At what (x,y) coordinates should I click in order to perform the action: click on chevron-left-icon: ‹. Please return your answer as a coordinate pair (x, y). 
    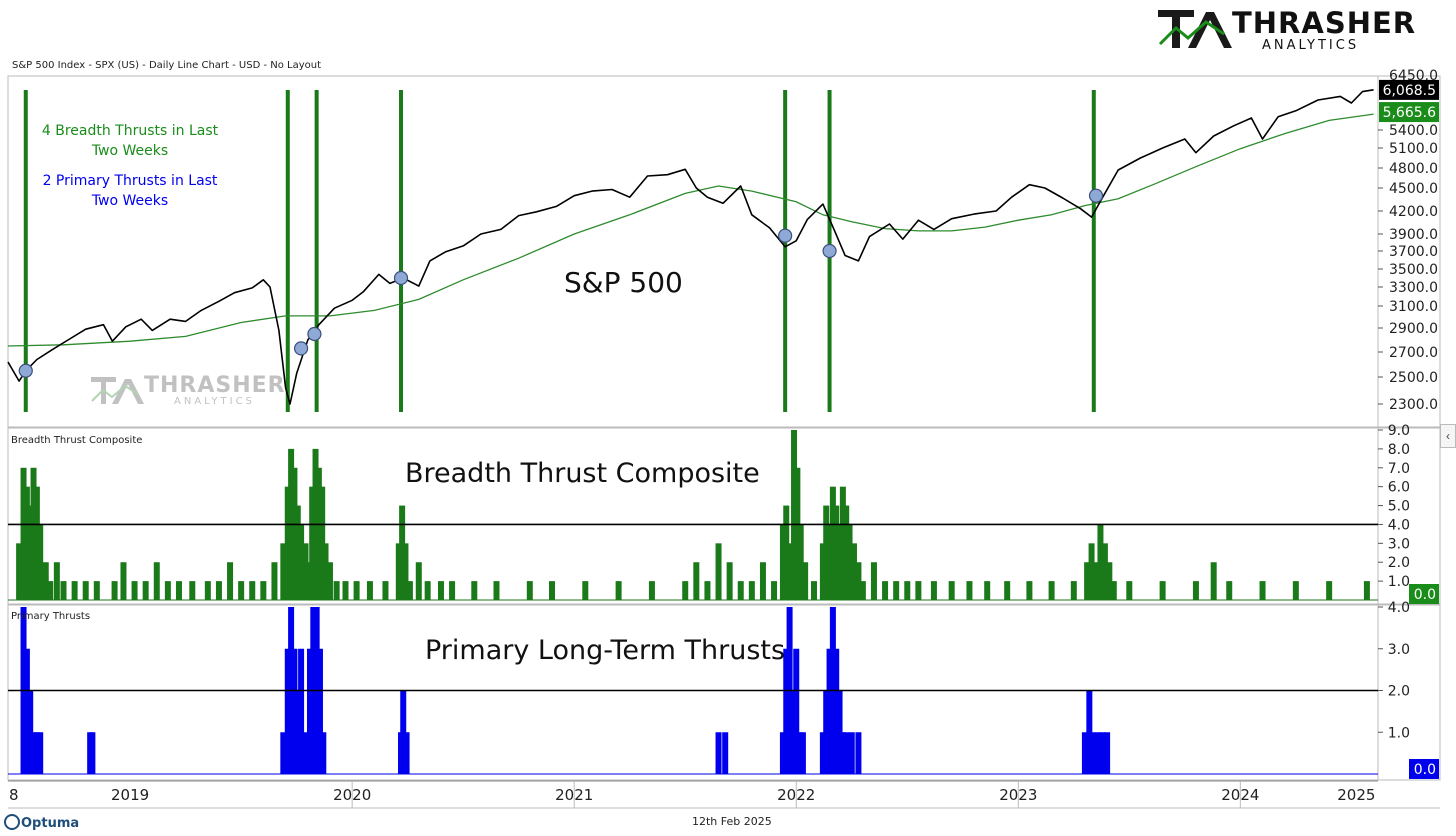
    Looking at the image, I should click on (1448, 436).